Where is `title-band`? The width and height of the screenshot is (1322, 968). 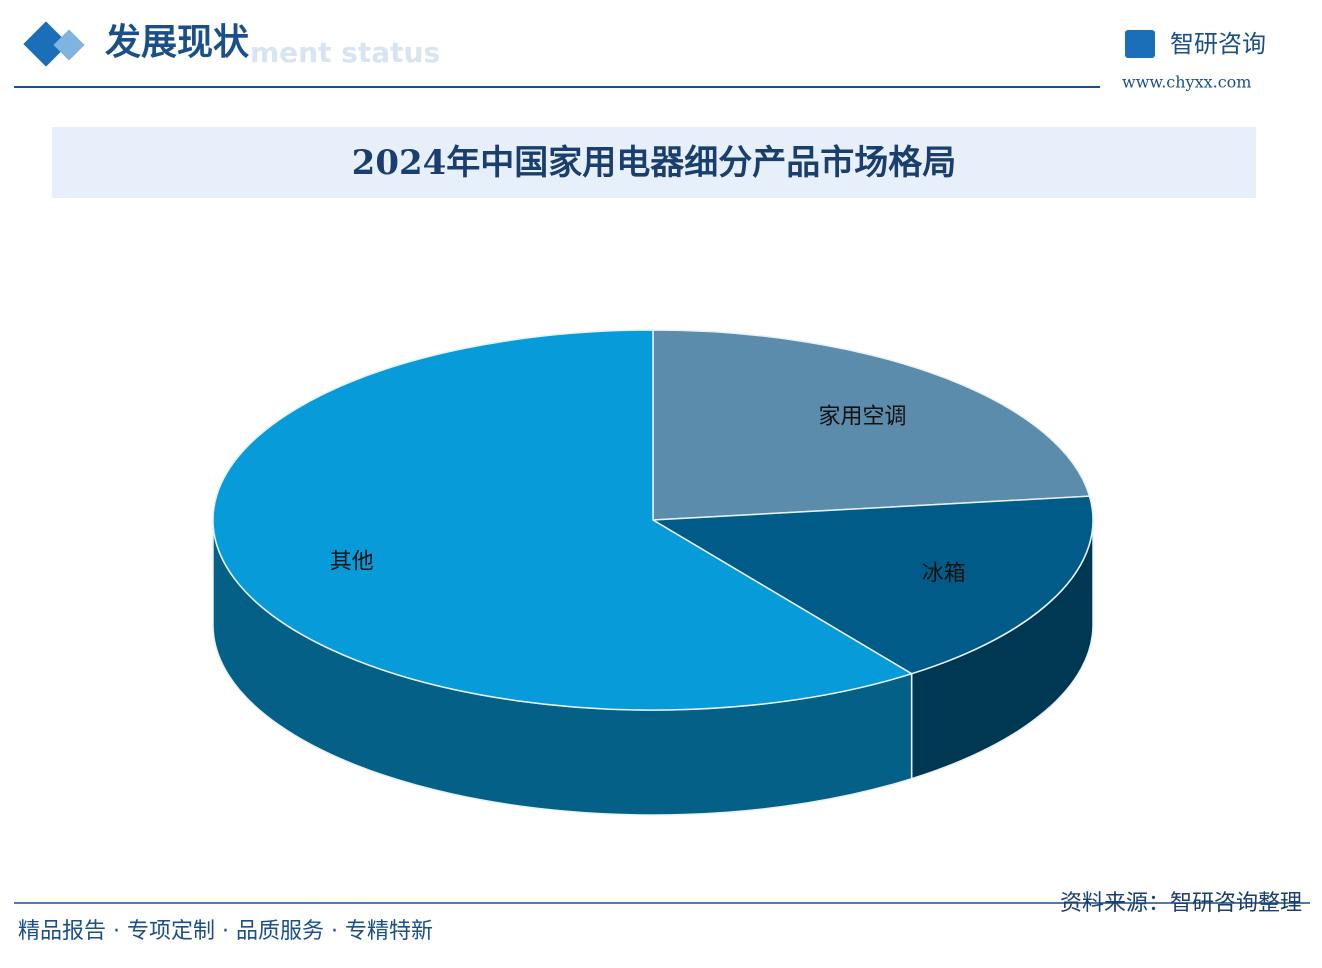 title-band is located at coordinates (654, 162).